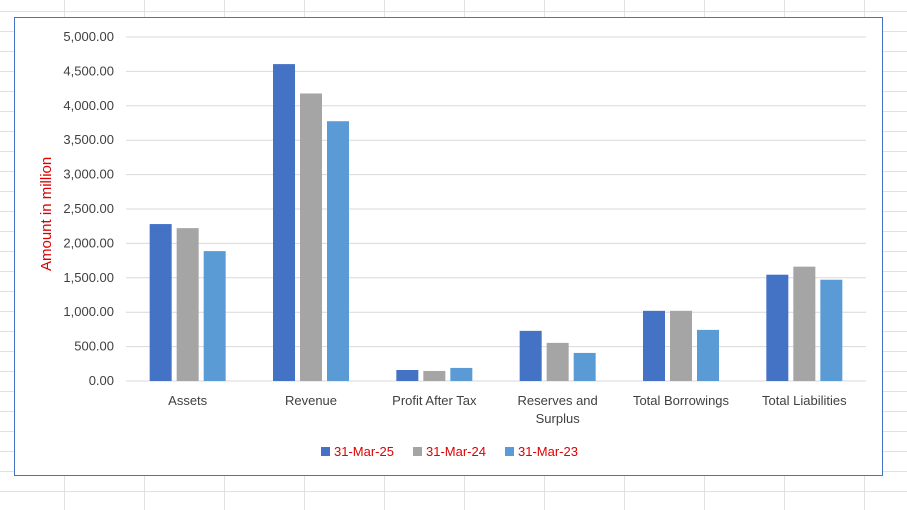  Describe the element at coordinates (88, 139) in the screenshot. I see `y-tick-label: 3,500.00` at that location.